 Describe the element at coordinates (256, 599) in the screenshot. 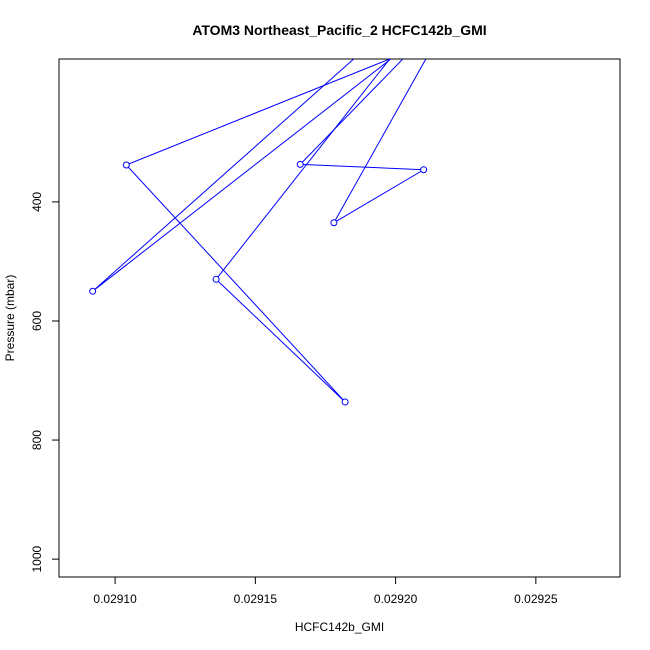

I see `x-tick-label: 0.02915` at that location.